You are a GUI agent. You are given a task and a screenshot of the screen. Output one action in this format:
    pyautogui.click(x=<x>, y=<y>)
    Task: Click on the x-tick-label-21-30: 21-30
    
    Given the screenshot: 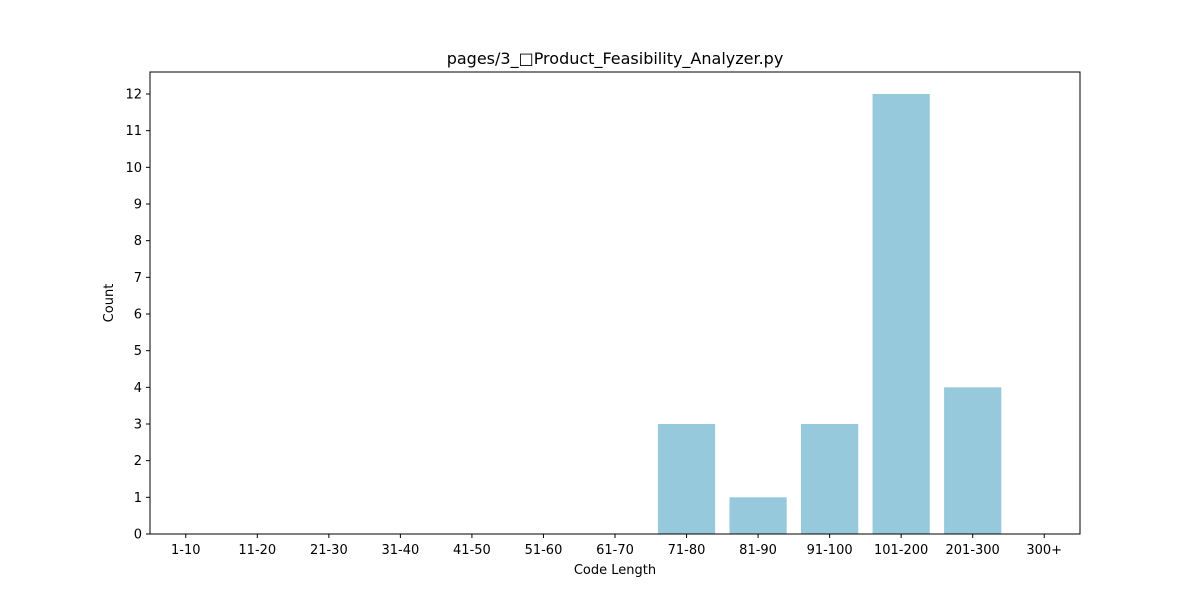 What is the action you would take?
    pyautogui.click(x=329, y=550)
    